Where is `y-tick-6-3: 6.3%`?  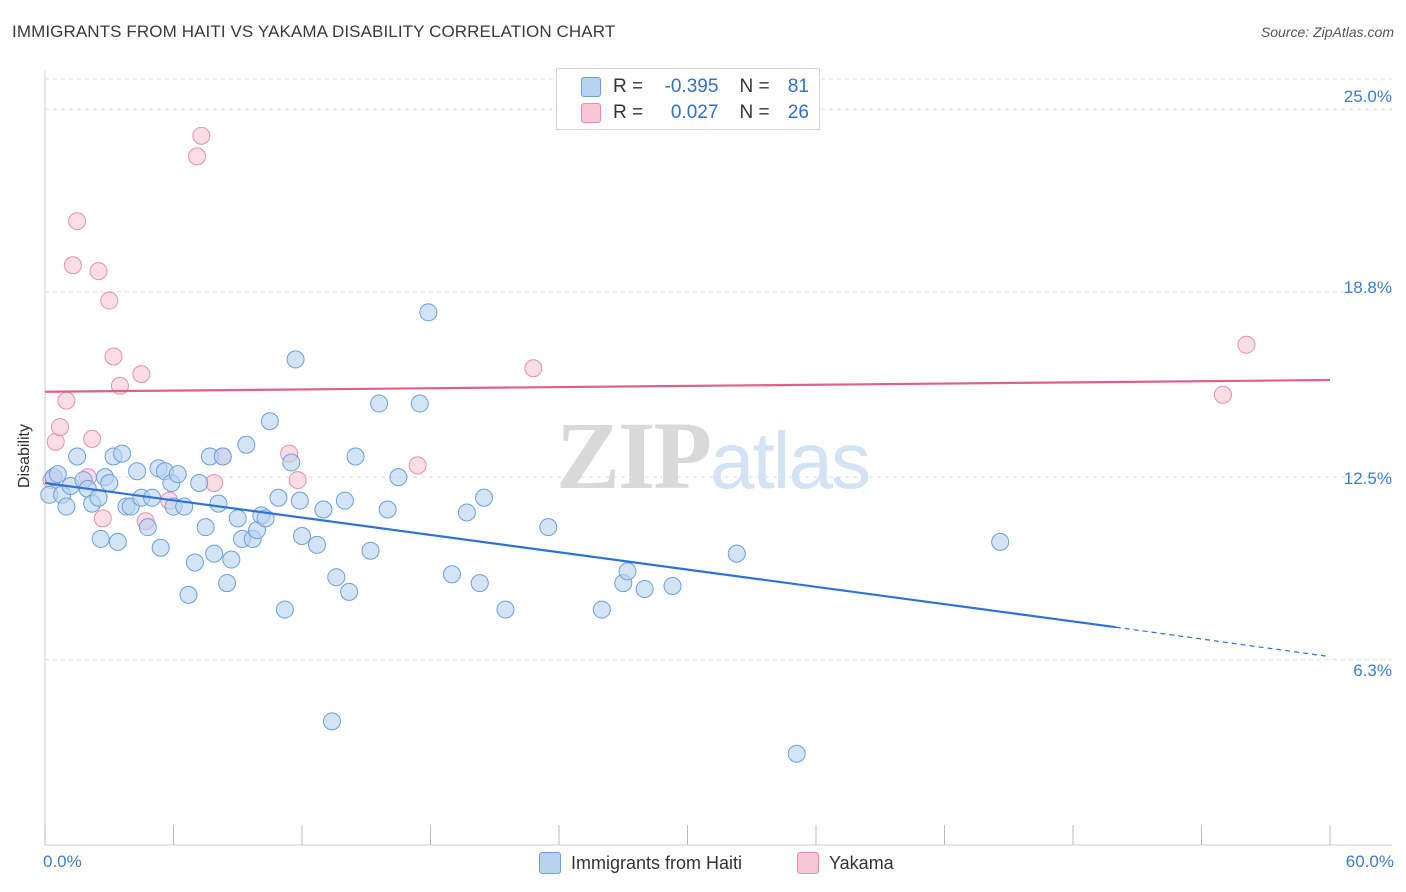 y-tick-6-3: 6.3% is located at coordinates (1372, 670).